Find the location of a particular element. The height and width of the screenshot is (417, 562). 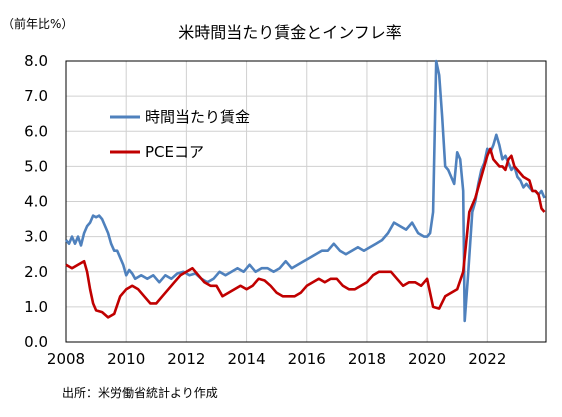

x-tick-label: 2010 is located at coordinates (126, 359).